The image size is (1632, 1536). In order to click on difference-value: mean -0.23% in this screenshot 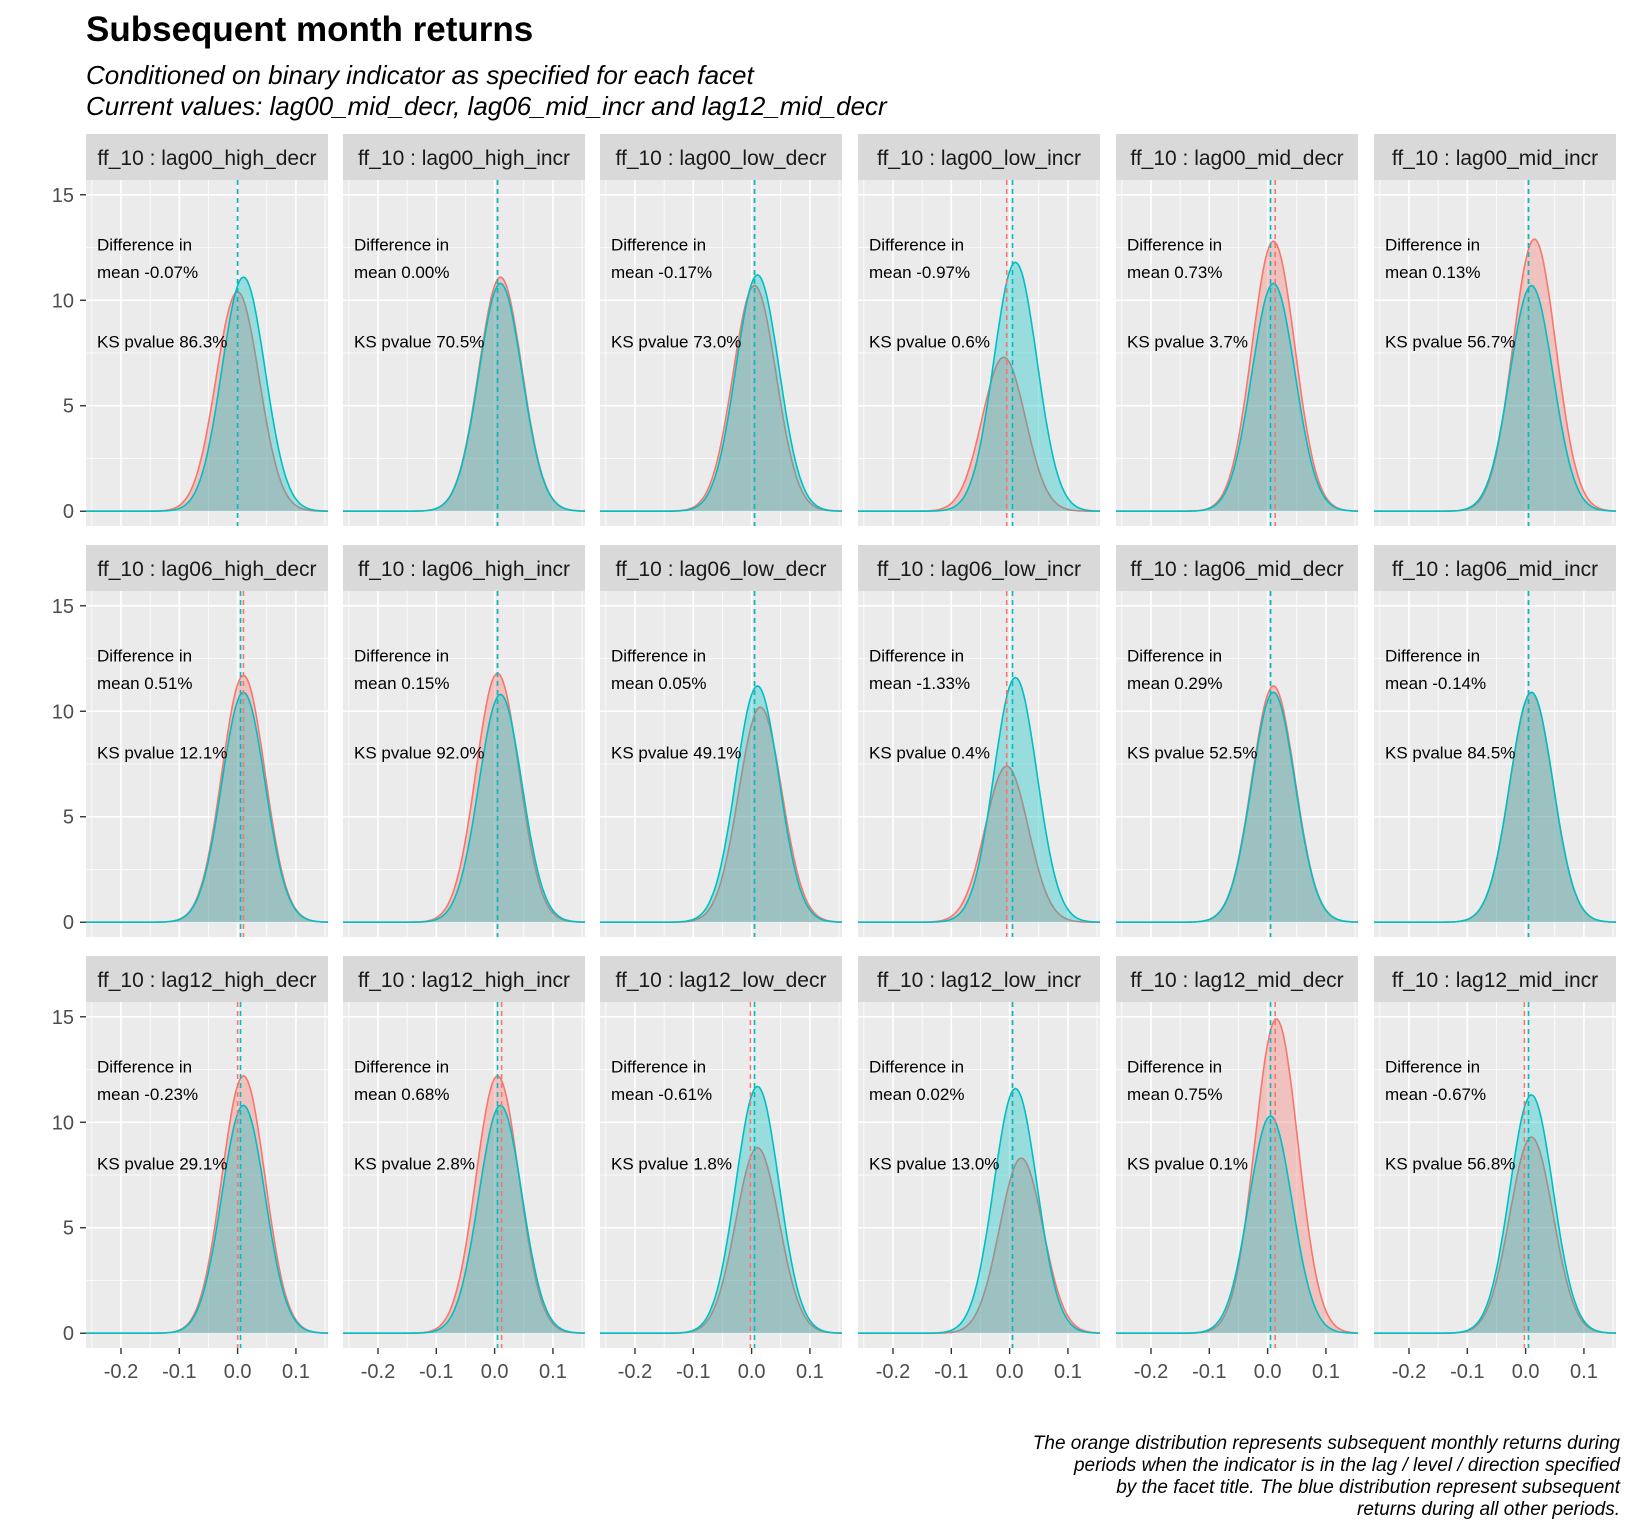, I will do `click(147, 1094)`.